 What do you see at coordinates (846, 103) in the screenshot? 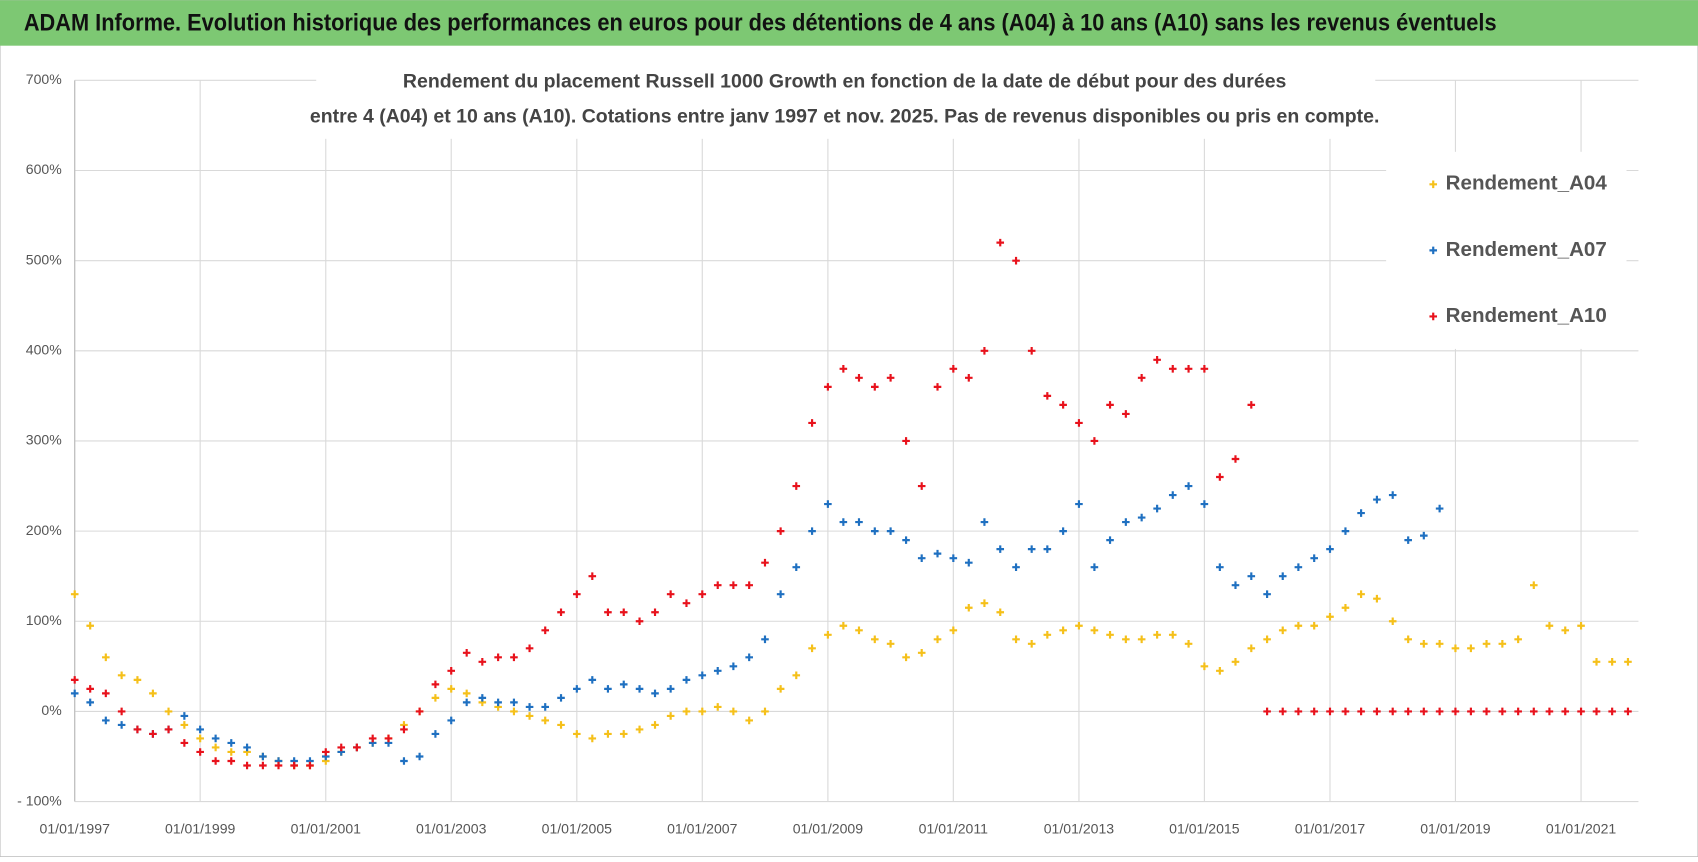
I see `title-box` at bounding box center [846, 103].